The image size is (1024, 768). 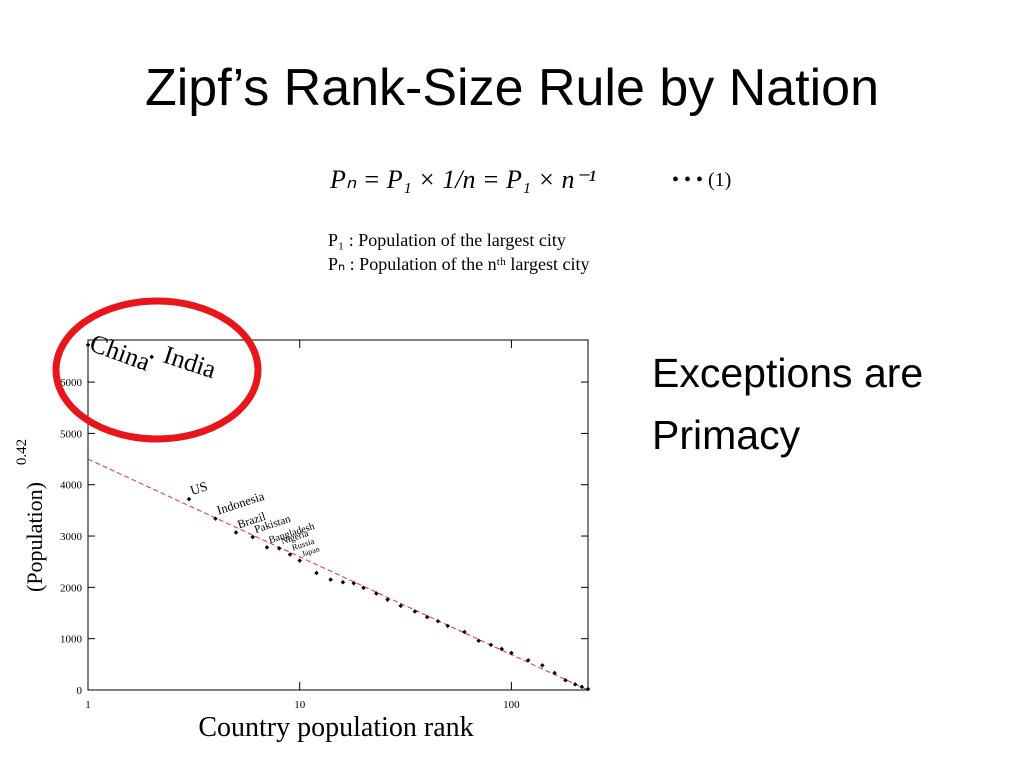 What do you see at coordinates (80, 691) in the screenshot?
I see `y-tick-label: 0` at bounding box center [80, 691].